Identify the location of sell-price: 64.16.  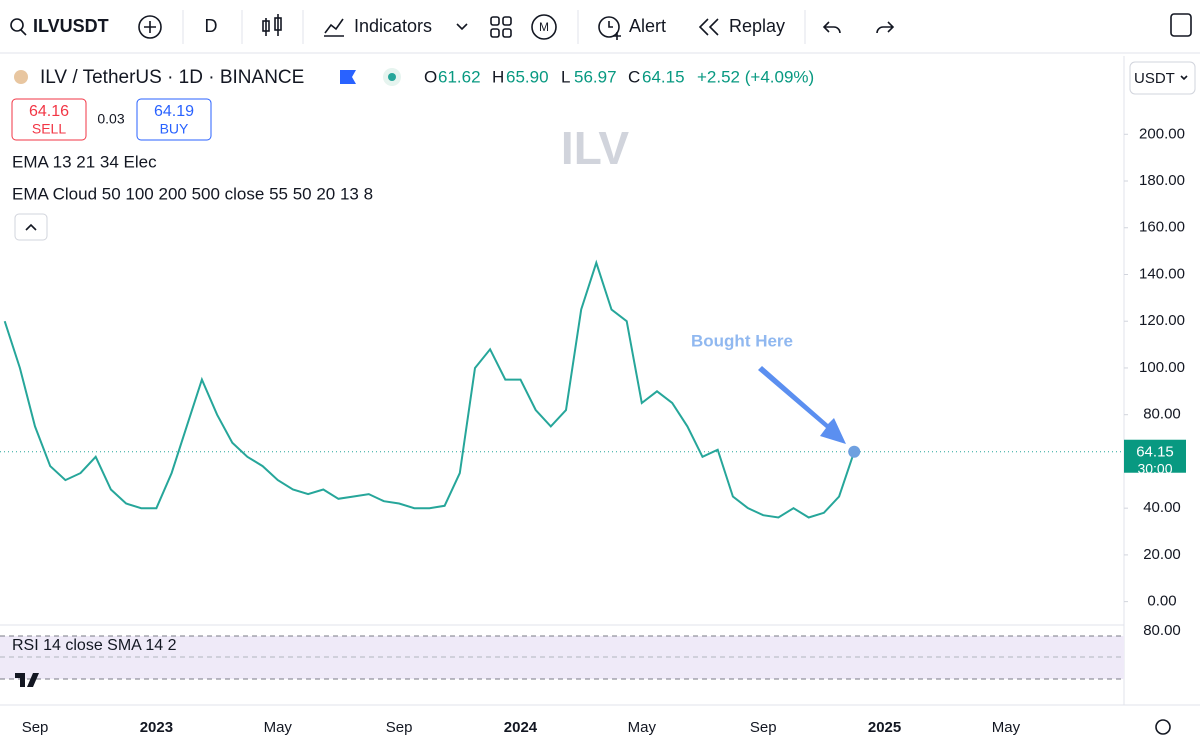
(49, 111).